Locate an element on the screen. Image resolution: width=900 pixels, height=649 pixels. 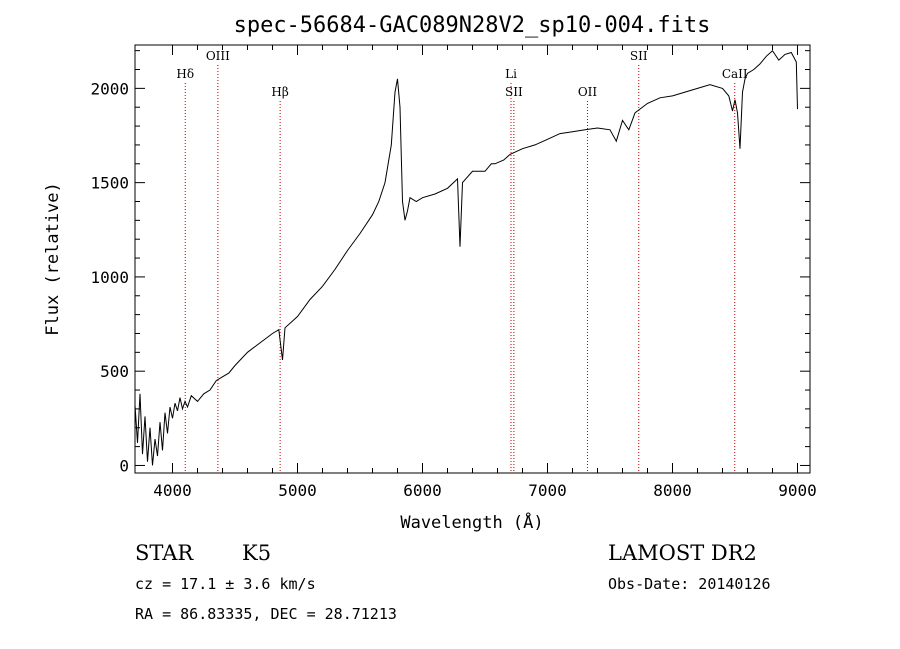
x-tick-label: 7000 is located at coordinates (547, 490).